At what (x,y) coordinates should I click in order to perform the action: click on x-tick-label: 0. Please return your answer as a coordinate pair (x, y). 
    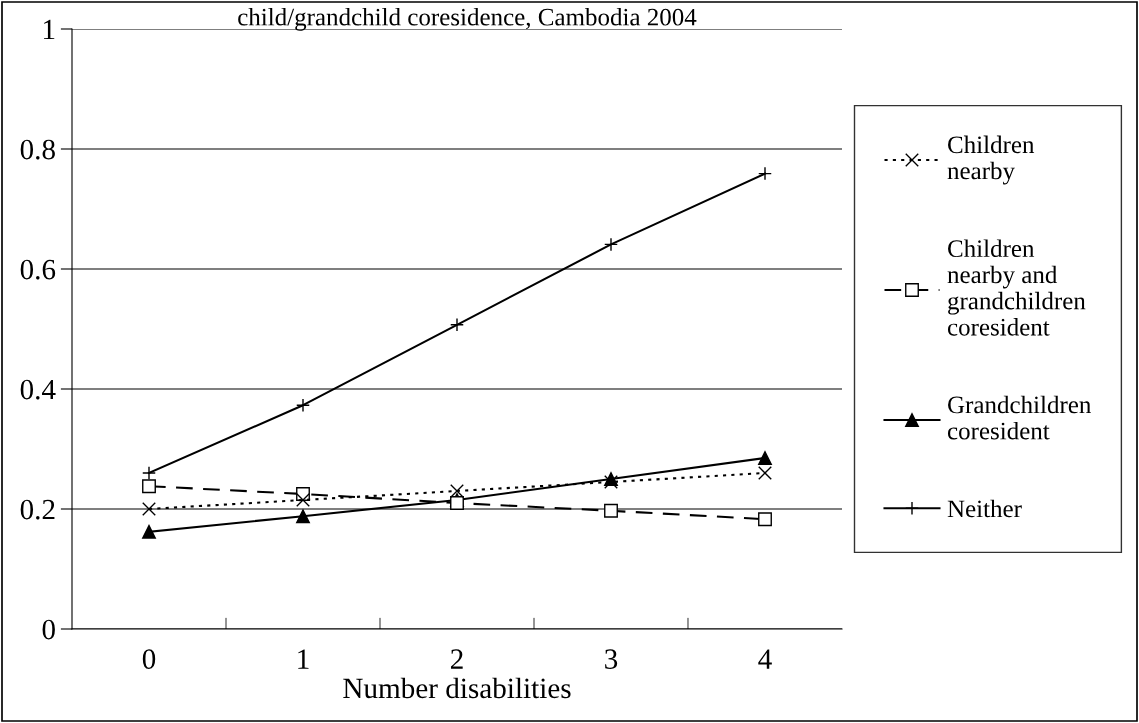
    Looking at the image, I should click on (149, 659).